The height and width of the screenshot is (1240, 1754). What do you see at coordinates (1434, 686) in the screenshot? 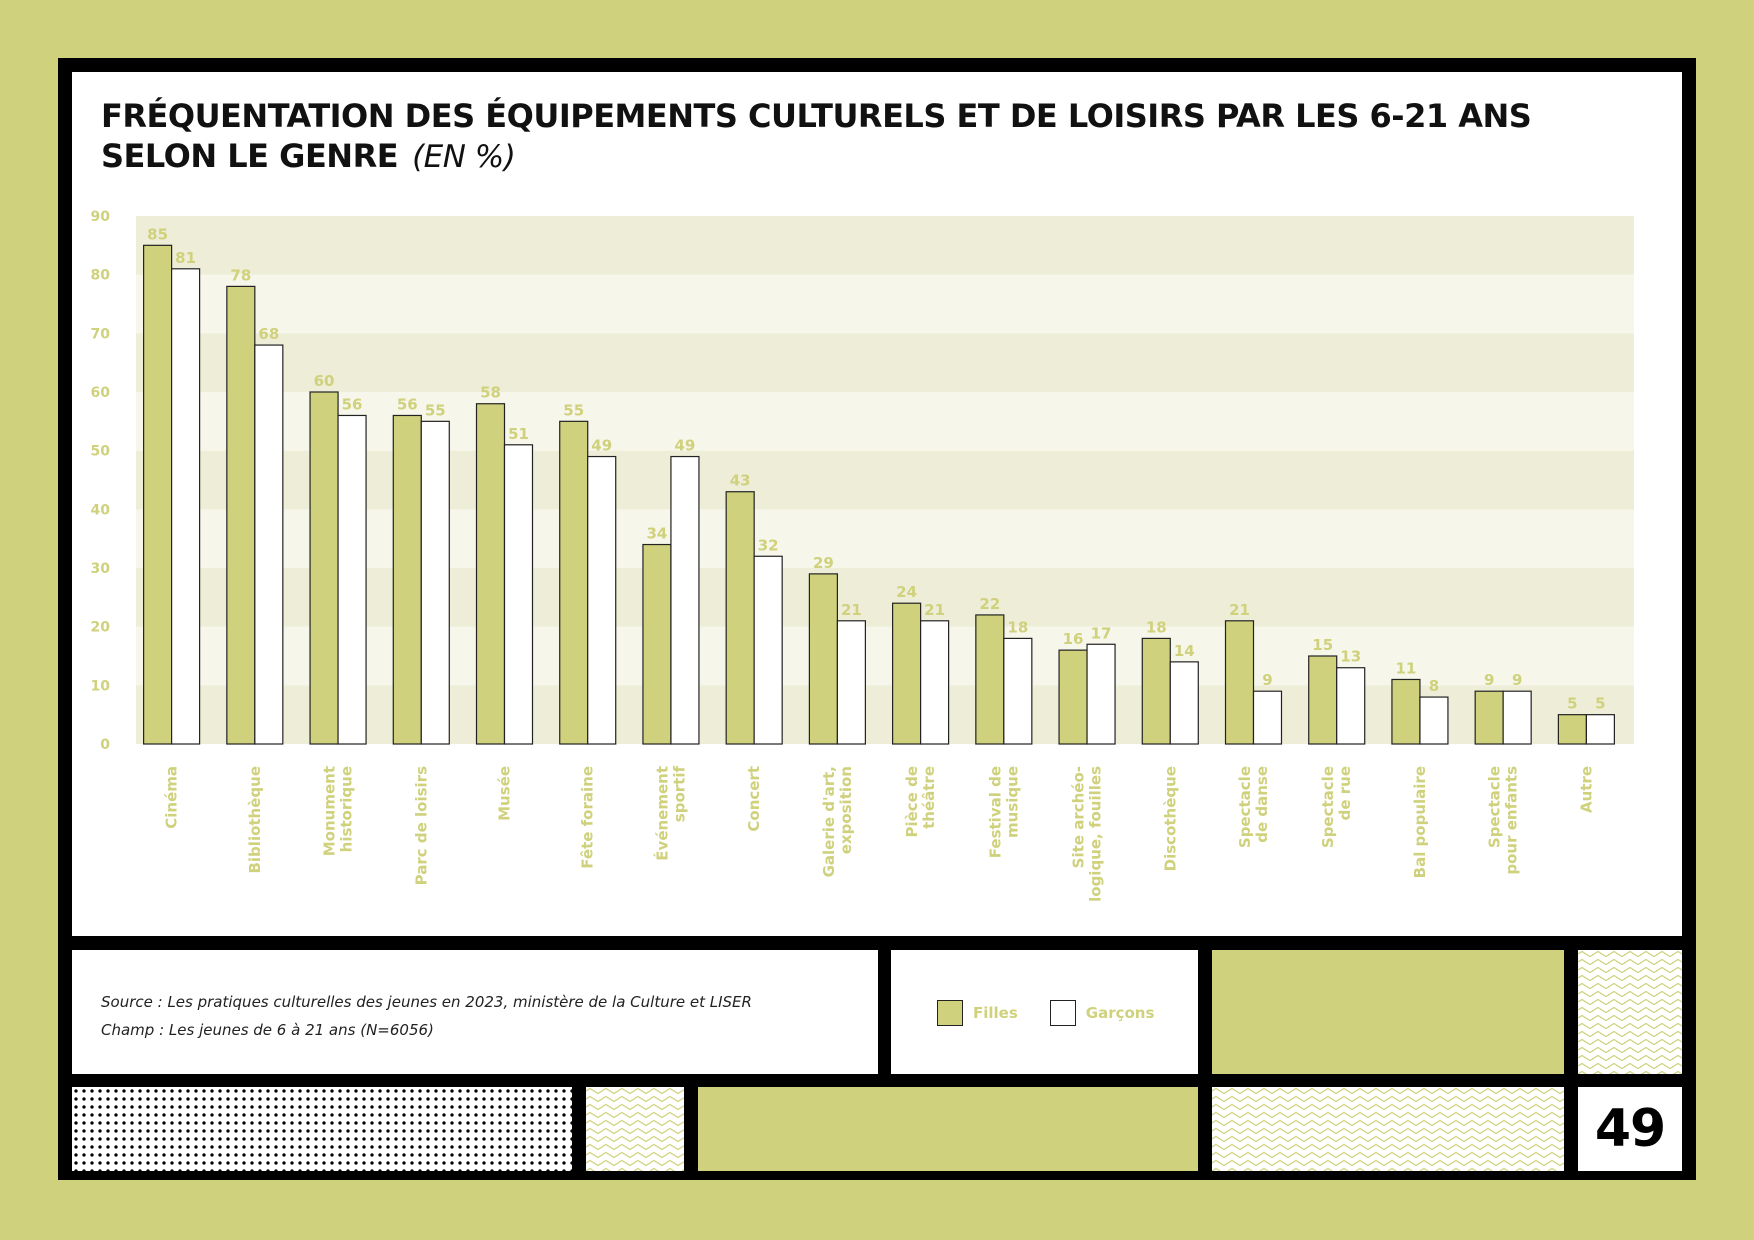
I see `data-label: 8` at bounding box center [1434, 686].